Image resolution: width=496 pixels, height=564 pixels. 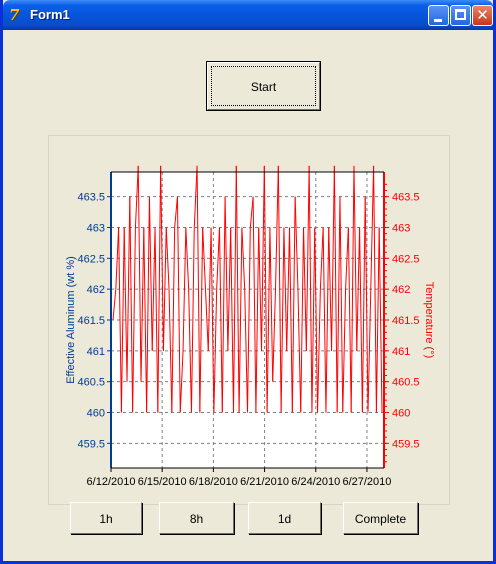 I want to click on range-complete-button: Complete, so click(x=380, y=518).